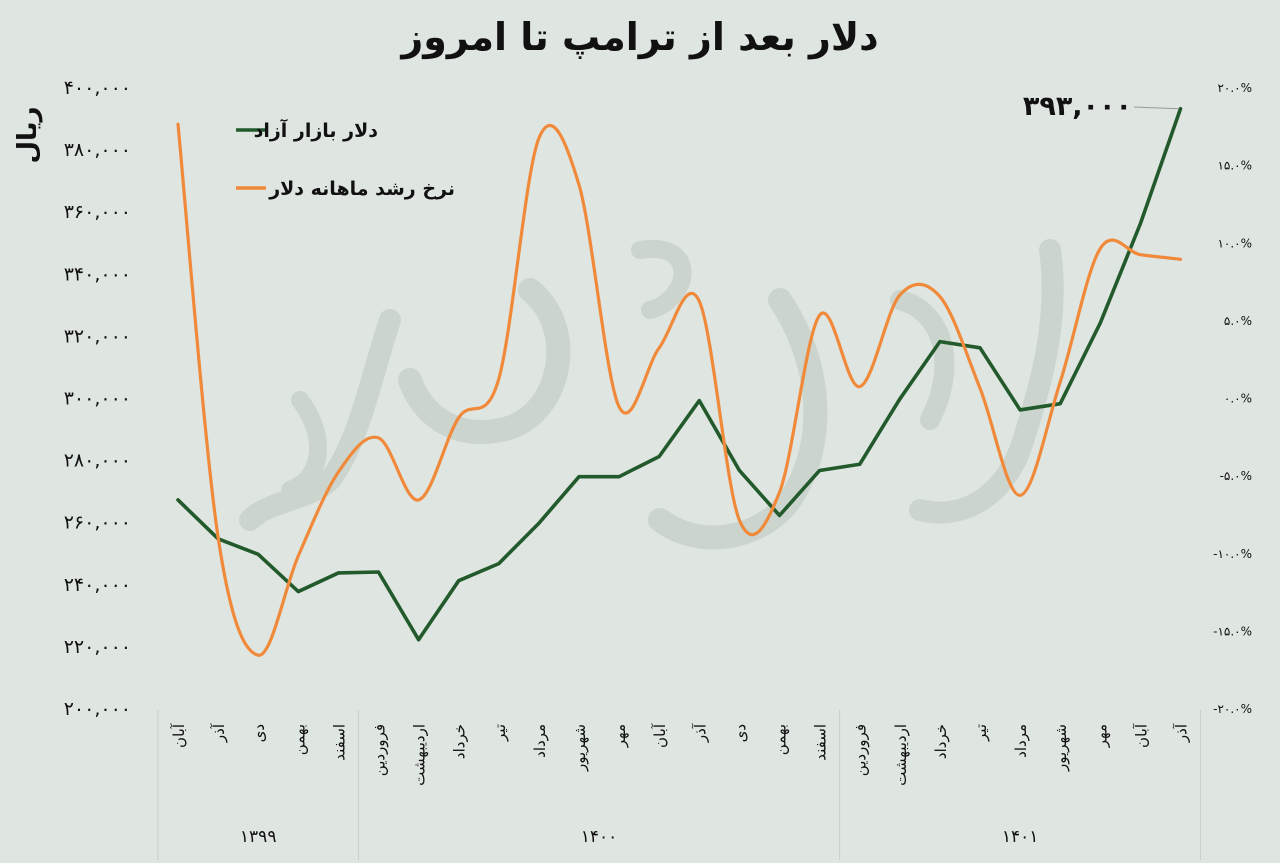 This screenshot has width=1280, height=863. What do you see at coordinates (1232, 554) in the screenshot?
I see `right-tick-label: -۱۰.۰%` at bounding box center [1232, 554].